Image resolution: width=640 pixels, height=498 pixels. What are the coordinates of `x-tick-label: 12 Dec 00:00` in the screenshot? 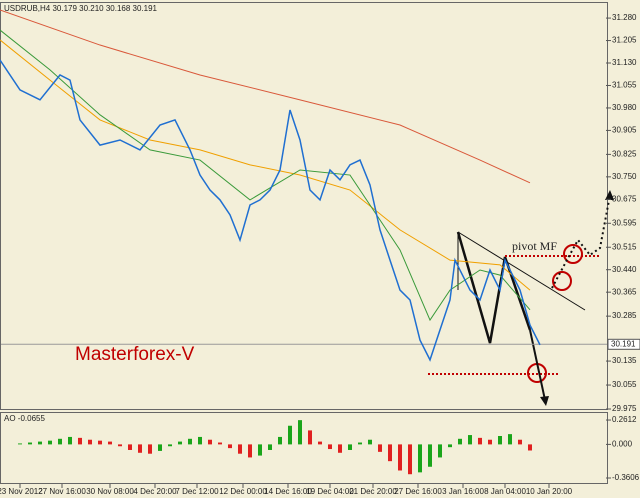 It's located at (243, 491).